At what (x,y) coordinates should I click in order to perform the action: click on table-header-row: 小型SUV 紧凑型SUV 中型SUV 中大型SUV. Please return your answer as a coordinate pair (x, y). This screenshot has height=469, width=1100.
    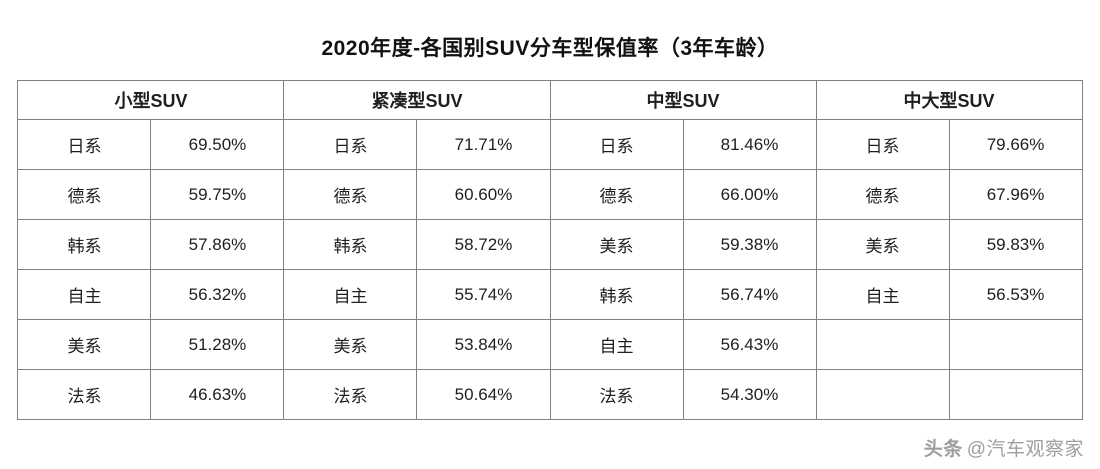
    Looking at the image, I should click on (550, 100).